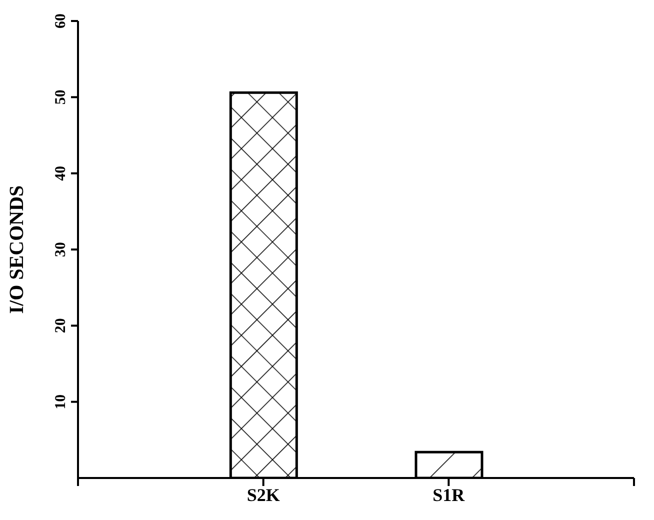 This screenshot has width=654, height=520. I want to click on y-axis-title: I/O SECONDS, so click(17, 249).